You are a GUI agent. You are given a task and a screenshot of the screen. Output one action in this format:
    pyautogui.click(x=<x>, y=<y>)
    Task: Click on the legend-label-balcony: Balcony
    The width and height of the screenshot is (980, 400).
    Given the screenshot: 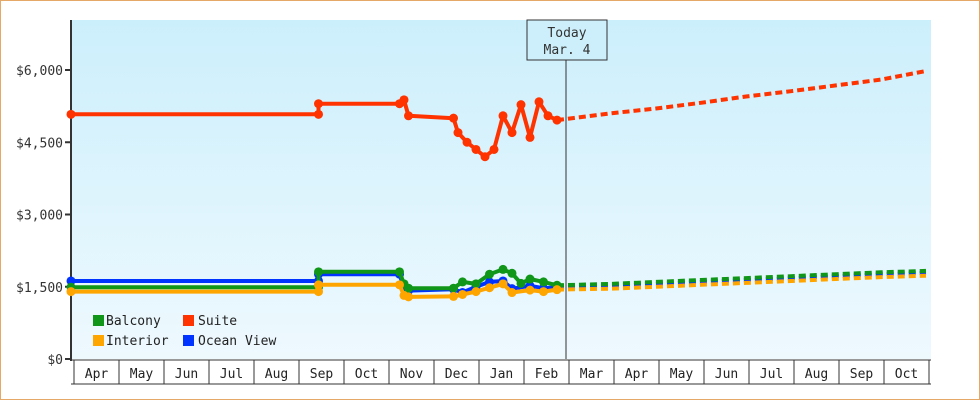 What is the action you would take?
    pyautogui.click(x=133, y=321)
    